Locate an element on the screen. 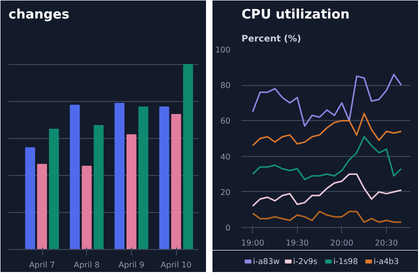 The width and height of the screenshot is (420, 280). y-tick-label: 20 is located at coordinates (225, 192).